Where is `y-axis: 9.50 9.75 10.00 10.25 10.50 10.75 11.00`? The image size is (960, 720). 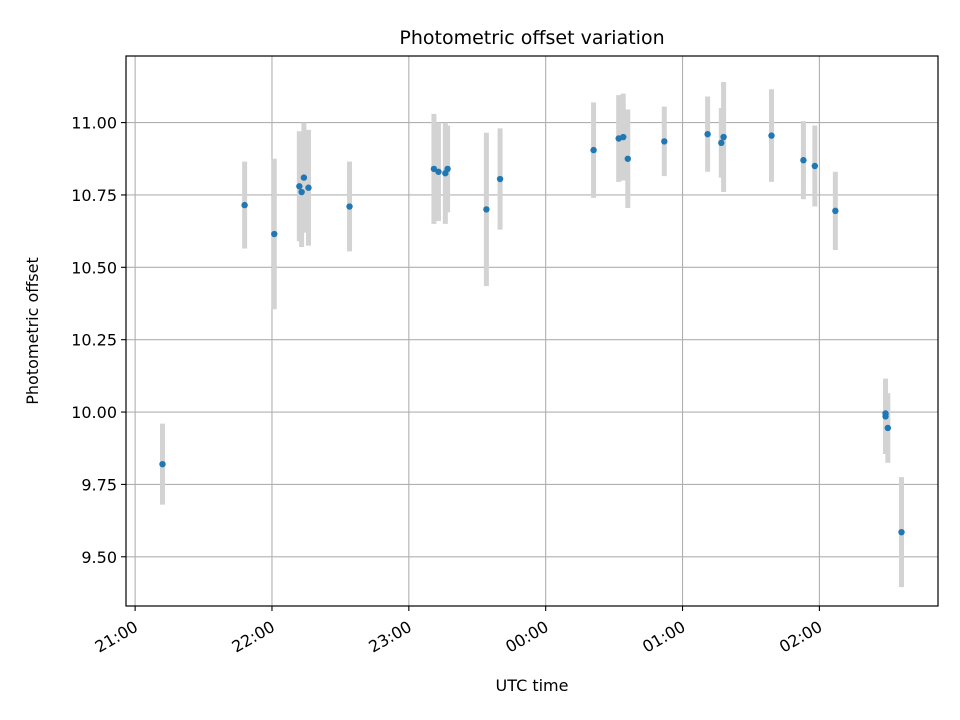
y-axis: 9.50 9.75 10.00 10.25 10.50 10.75 11.00 is located at coordinates (98, 340).